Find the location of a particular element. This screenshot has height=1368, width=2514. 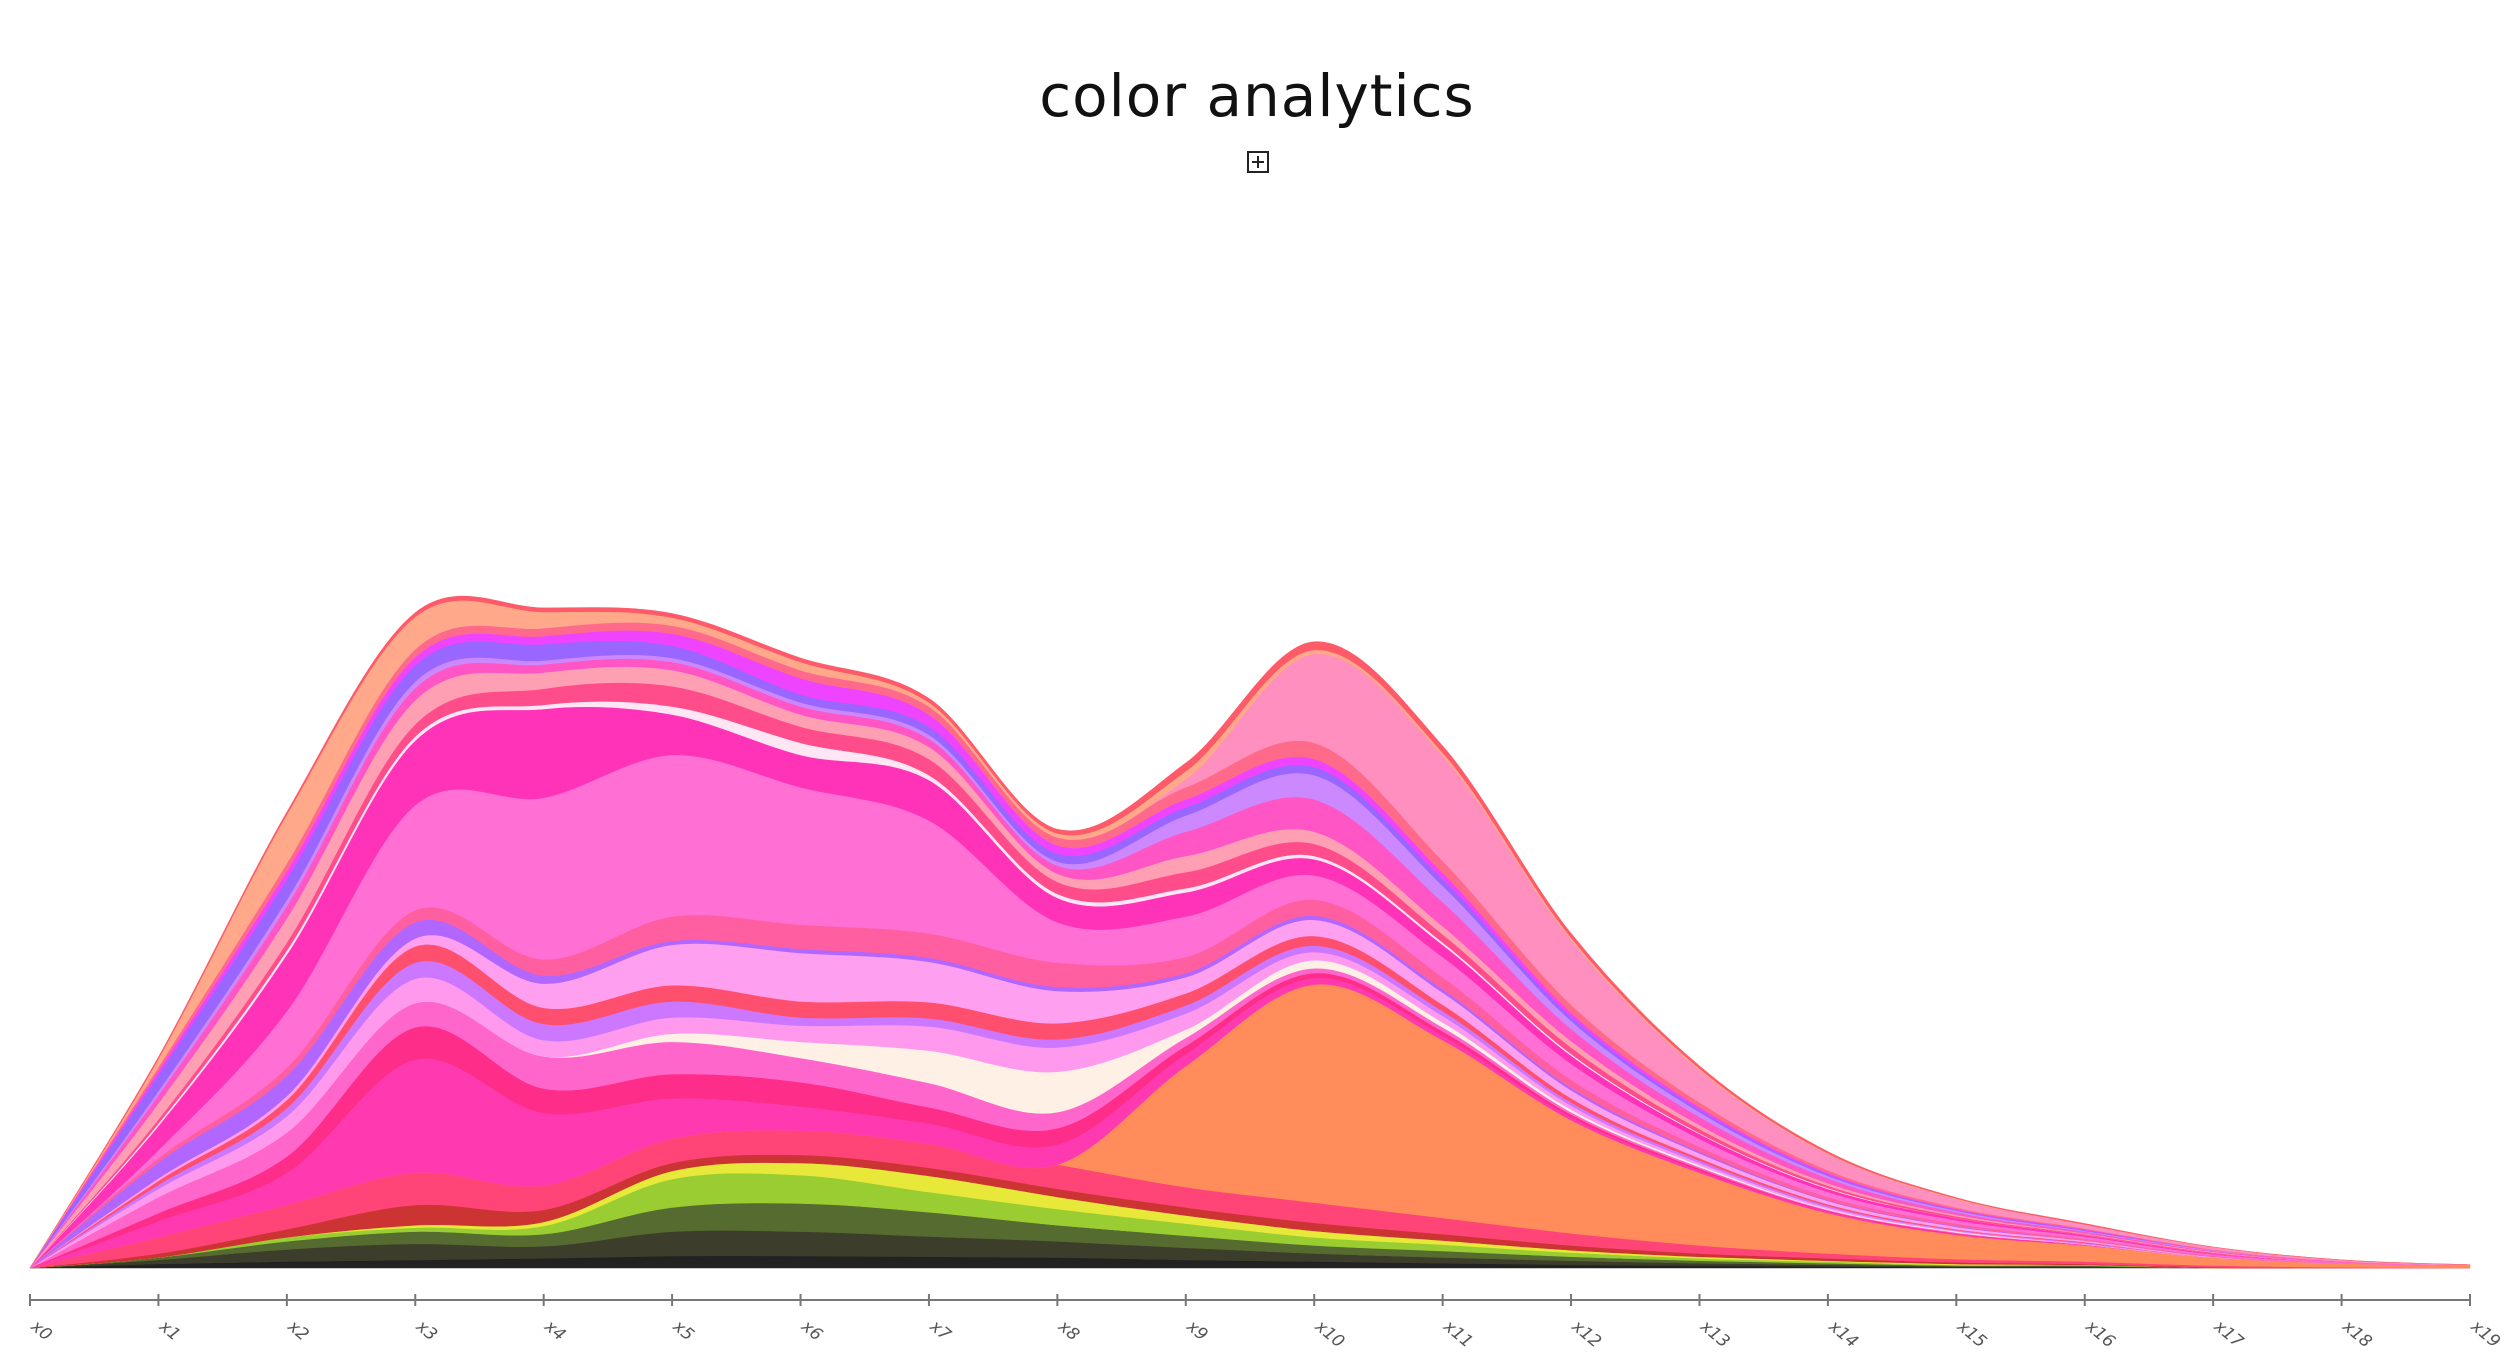

x-tick-label: x19 is located at coordinates (2485, 1334).